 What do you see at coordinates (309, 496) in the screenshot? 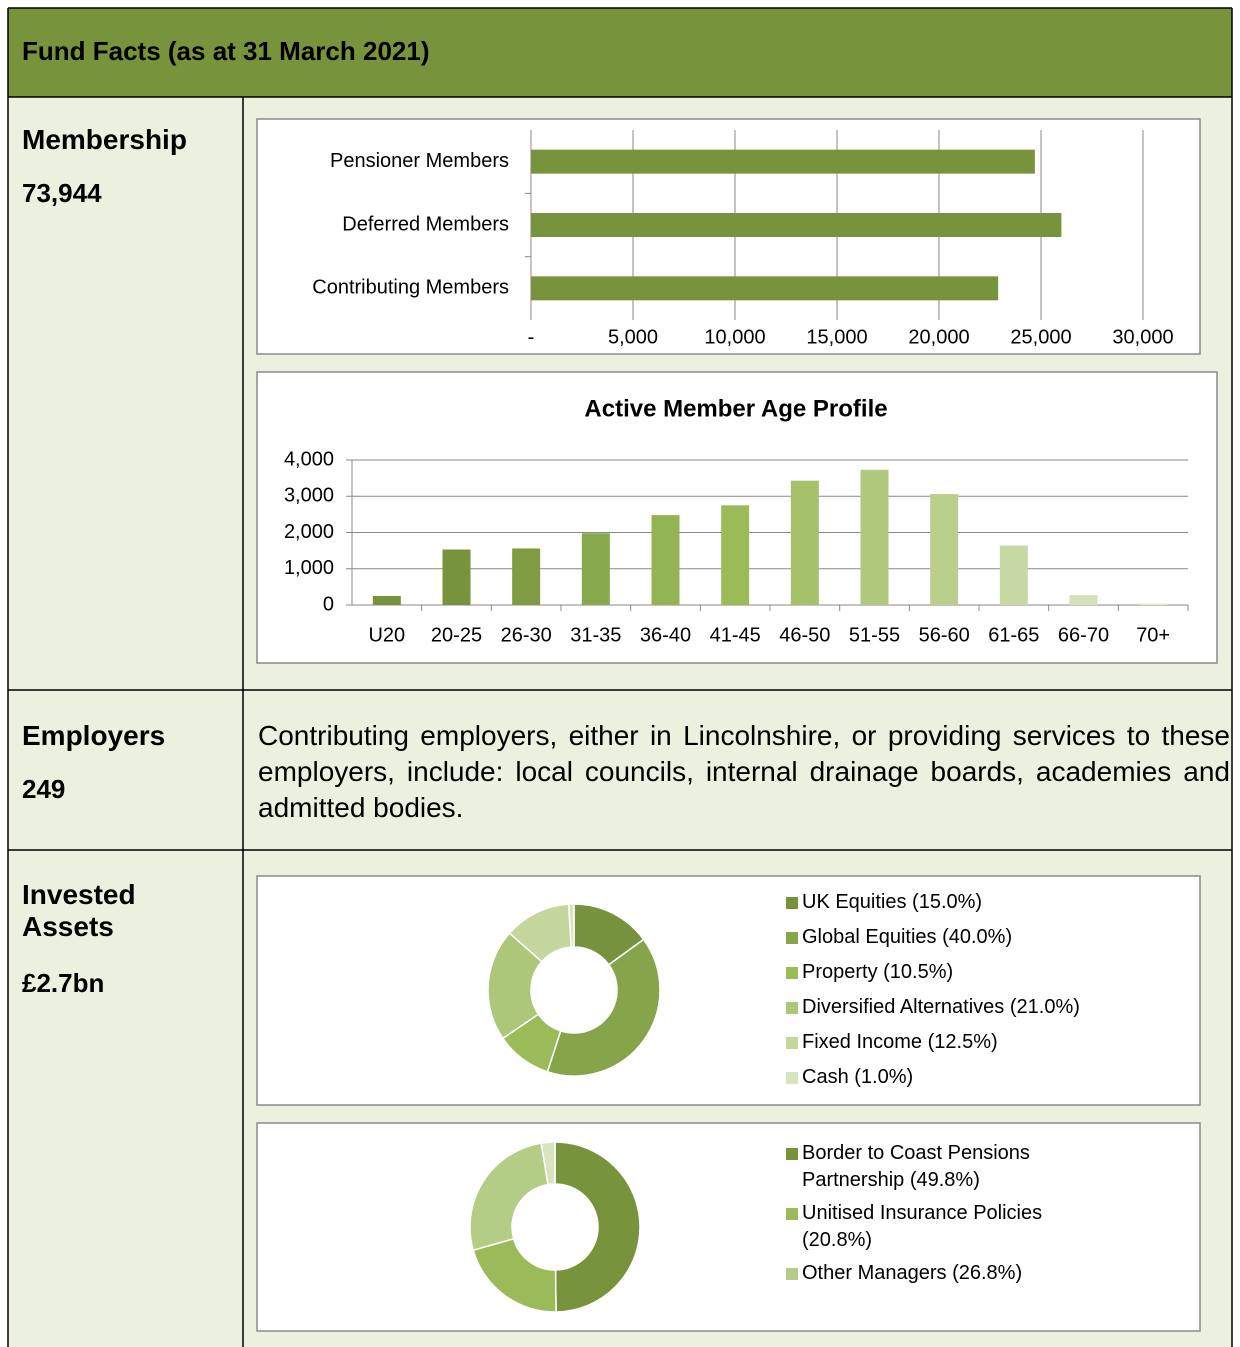
I see `y-tick-label: 3,000` at bounding box center [309, 496].